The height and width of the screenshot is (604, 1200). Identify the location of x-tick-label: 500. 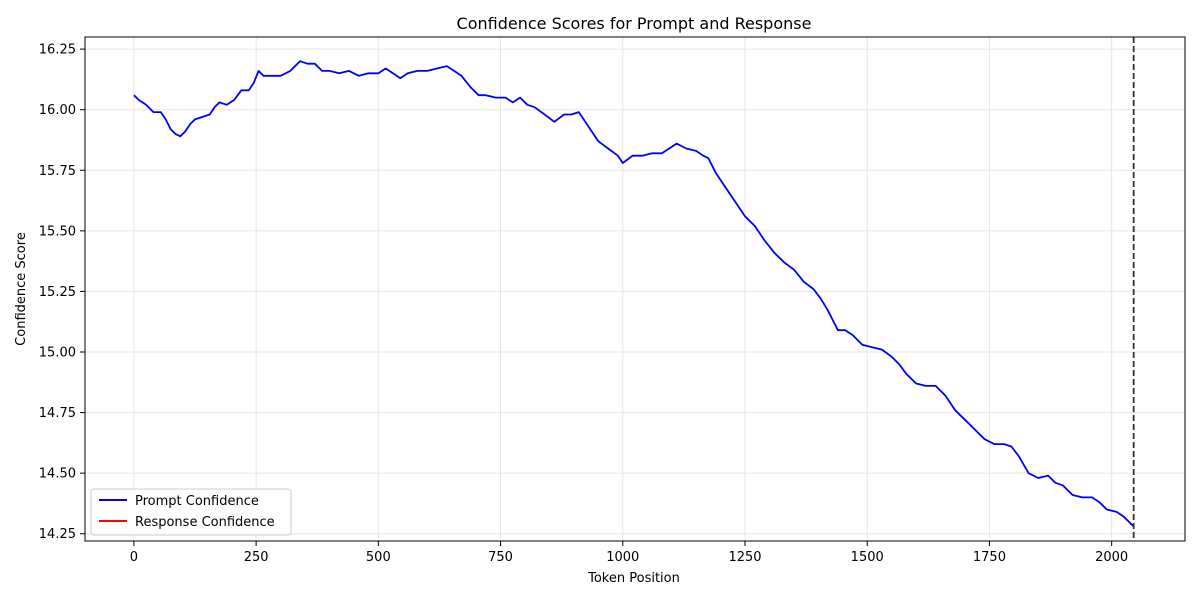
(378, 557).